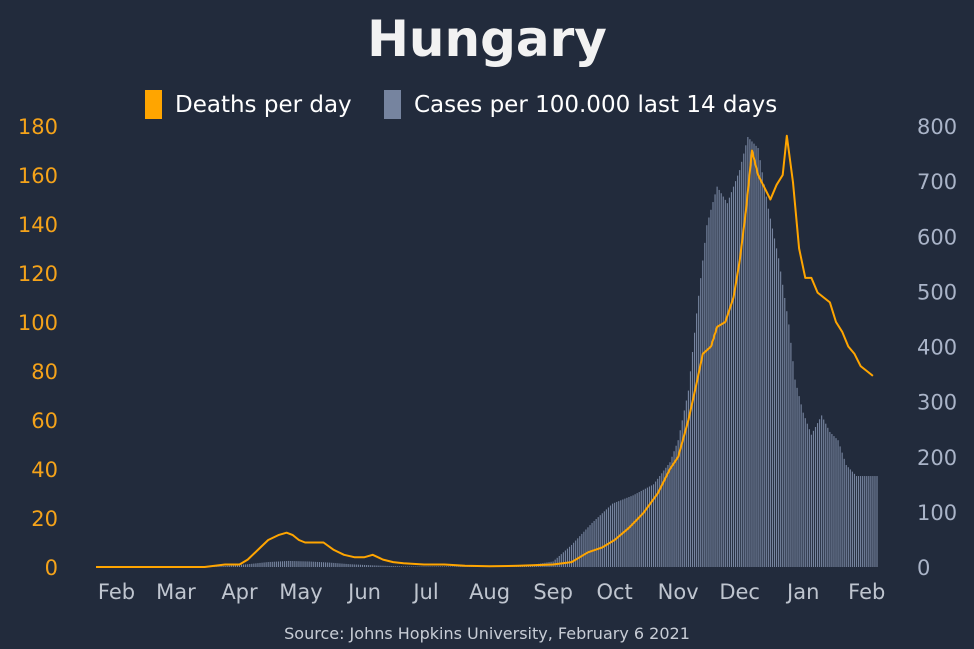 This screenshot has height=649, width=974. Describe the element at coordinates (44, 470) in the screenshot. I see `y-left-tick-label: 40` at that location.